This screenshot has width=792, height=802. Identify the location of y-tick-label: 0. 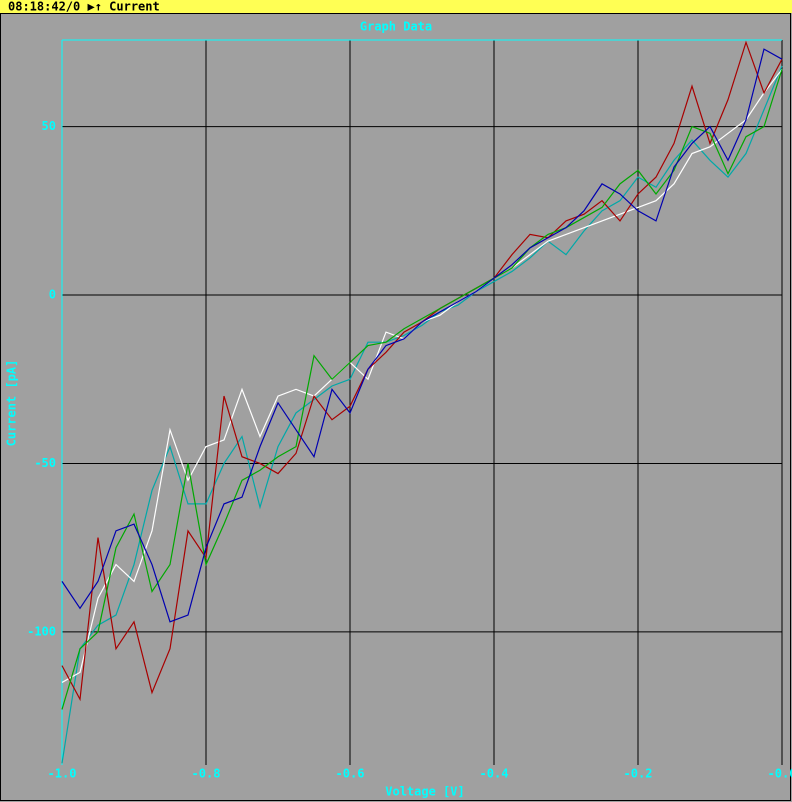
(52, 295).